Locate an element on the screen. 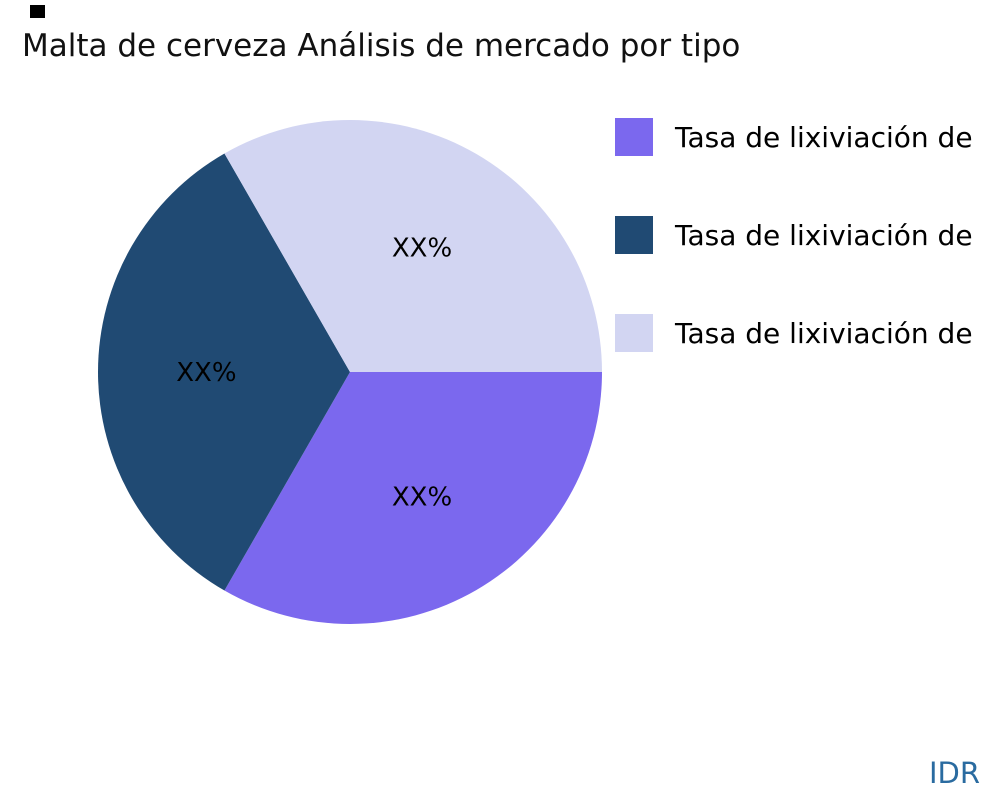  corner-black-square is located at coordinates (37, 11).